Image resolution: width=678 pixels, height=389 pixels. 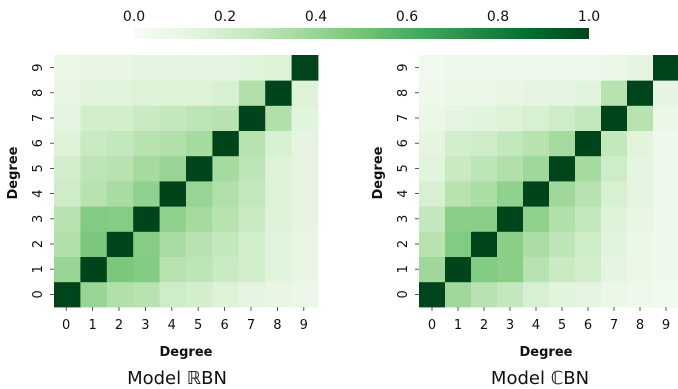 What do you see at coordinates (361, 24) in the screenshot?
I see `colorbar: 0.0 0.2 0.4 0.6 0.8 1.0` at bounding box center [361, 24].